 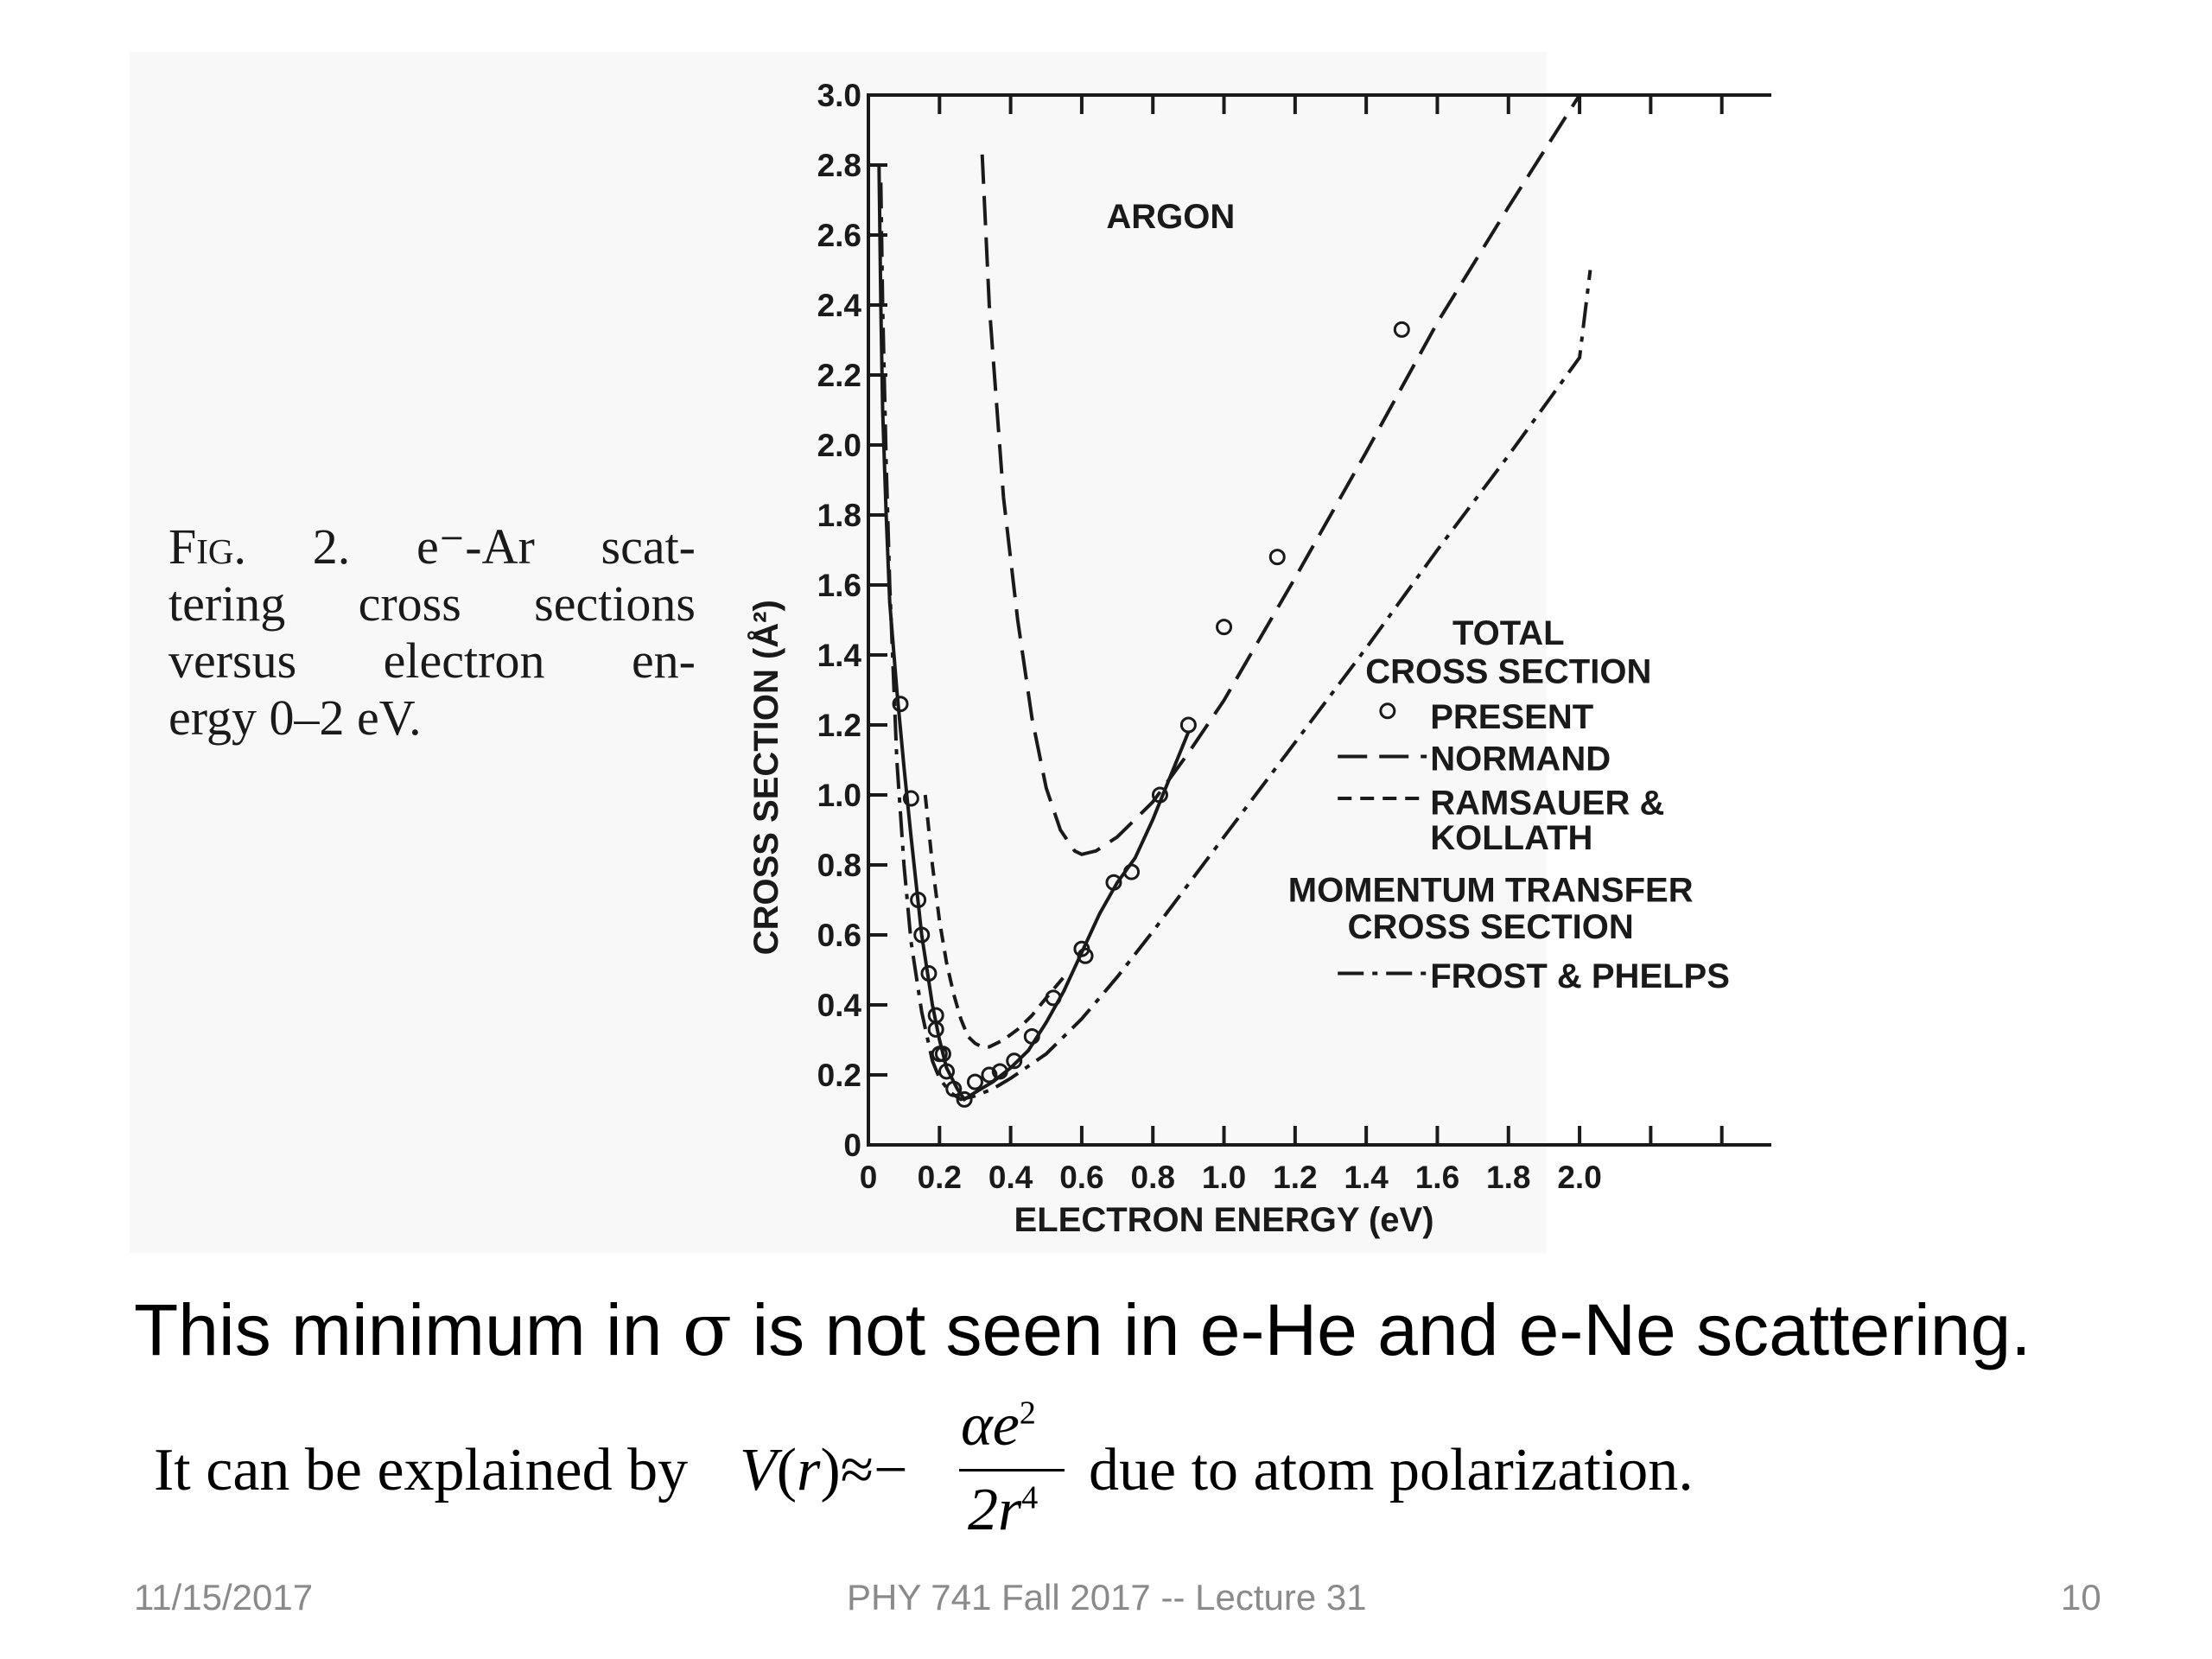 I want to click on caption-line-1-text: e⁻-Ar scat-, so click(x=556, y=546).